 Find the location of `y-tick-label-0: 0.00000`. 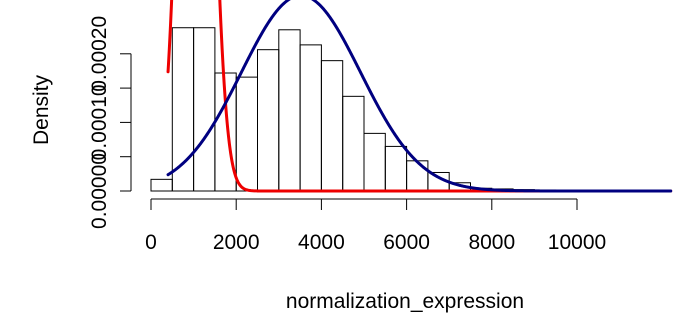

y-tick-label-0: 0.00000 is located at coordinates (99, 191).